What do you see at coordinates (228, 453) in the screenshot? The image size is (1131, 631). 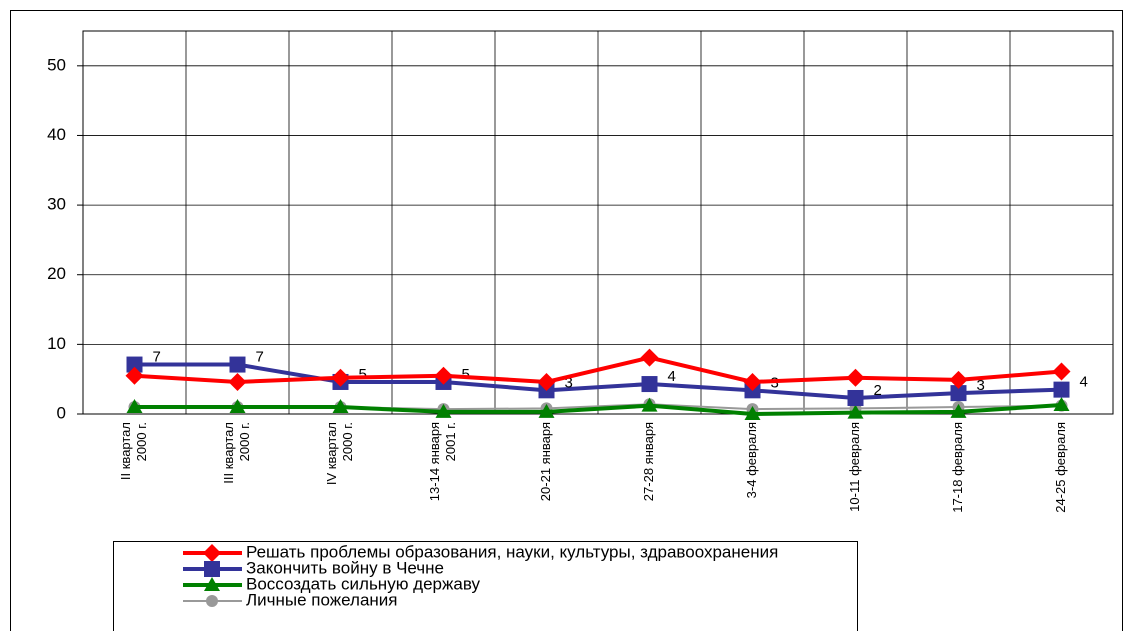 I see `x-tick-label: III квартал` at bounding box center [228, 453].